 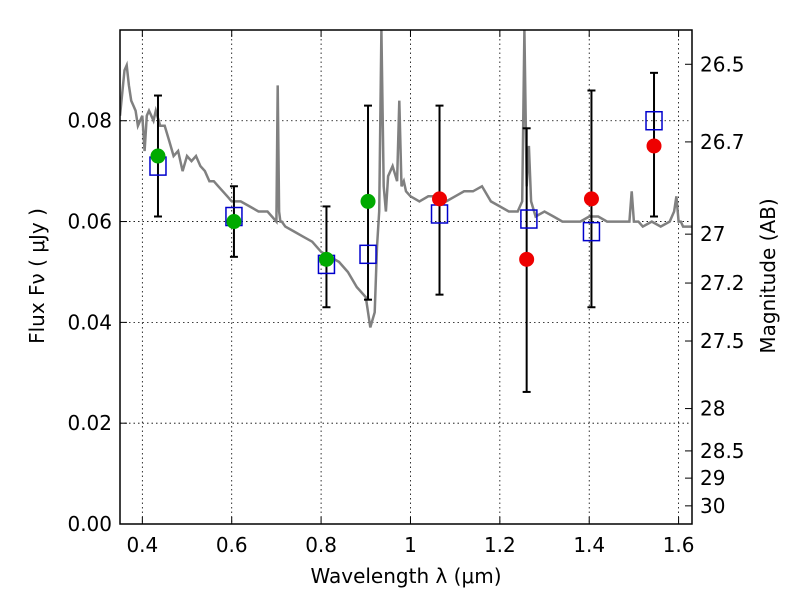 I want to click on y2-tick-label: 27.2, so click(x=722, y=283).